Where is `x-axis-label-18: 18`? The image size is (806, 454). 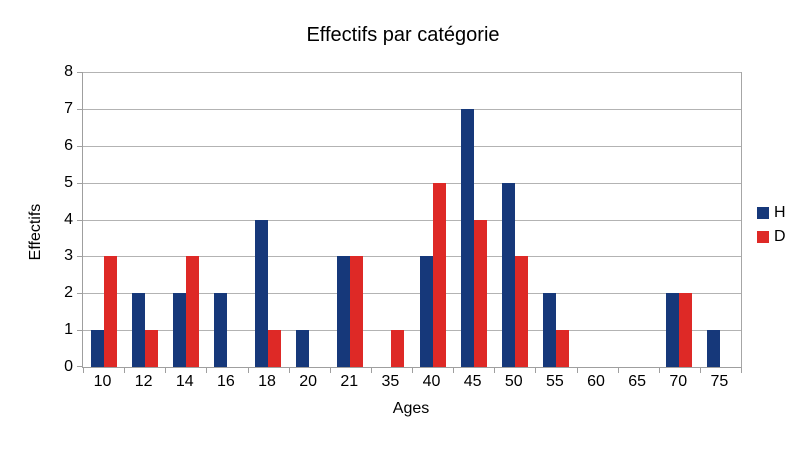 x-axis-label-18: 18 is located at coordinates (267, 381).